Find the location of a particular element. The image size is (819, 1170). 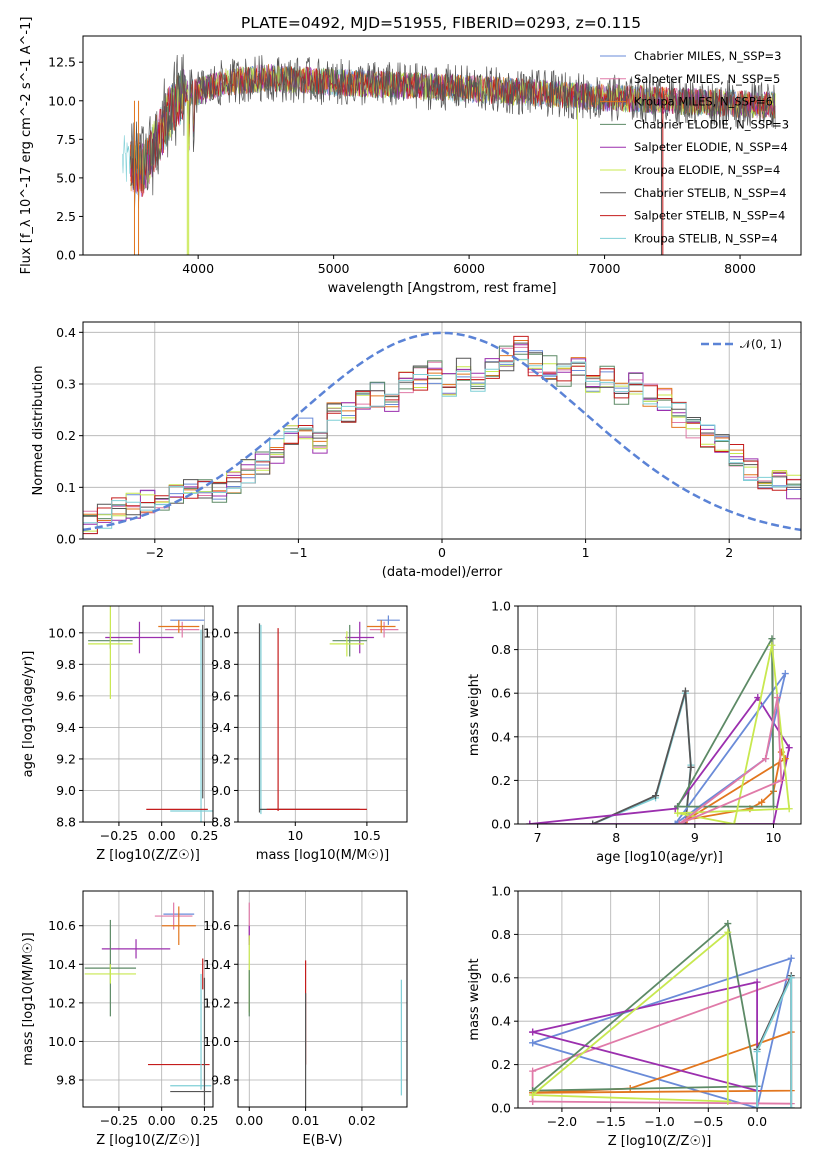

x-tick-label: 0.25 is located at coordinates (205, 835).